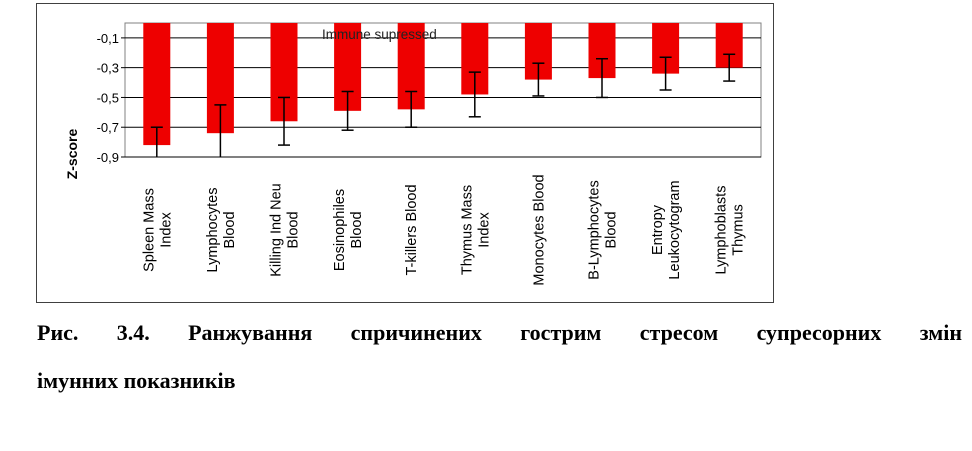 This screenshot has height=451, width=972. I want to click on x-category-label: T-killers Blood, so click(412, 229).